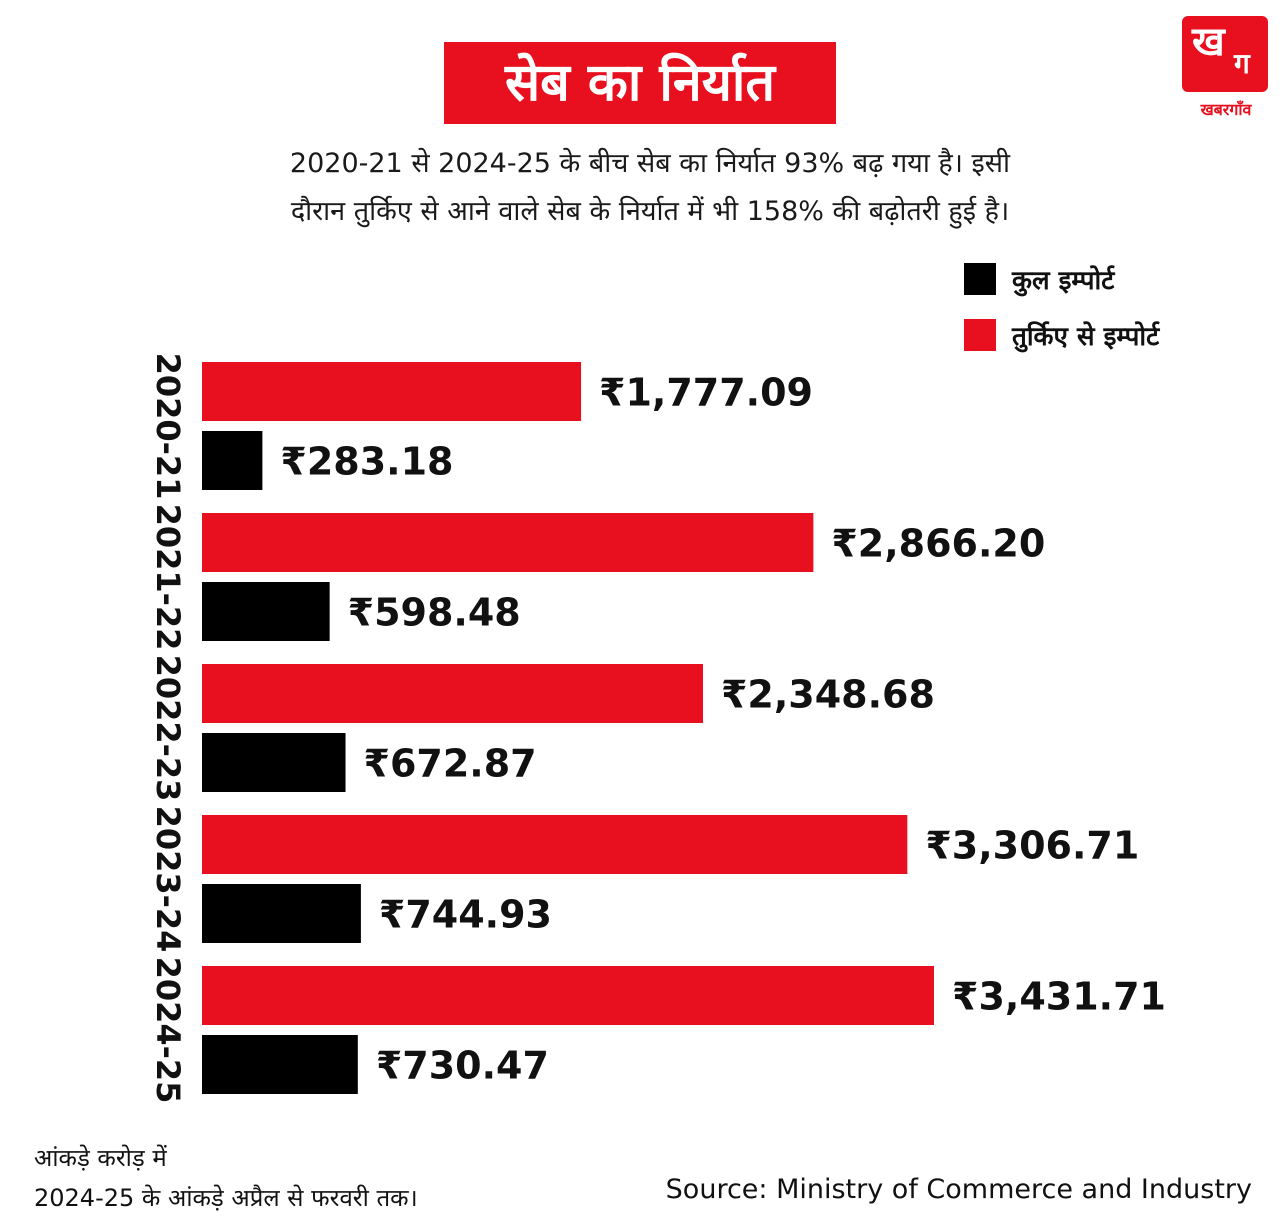 The height and width of the screenshot is (1224, 1280). I want to click on legend-label-total: कुल इम्पोर्ट, so click(1063, 281).